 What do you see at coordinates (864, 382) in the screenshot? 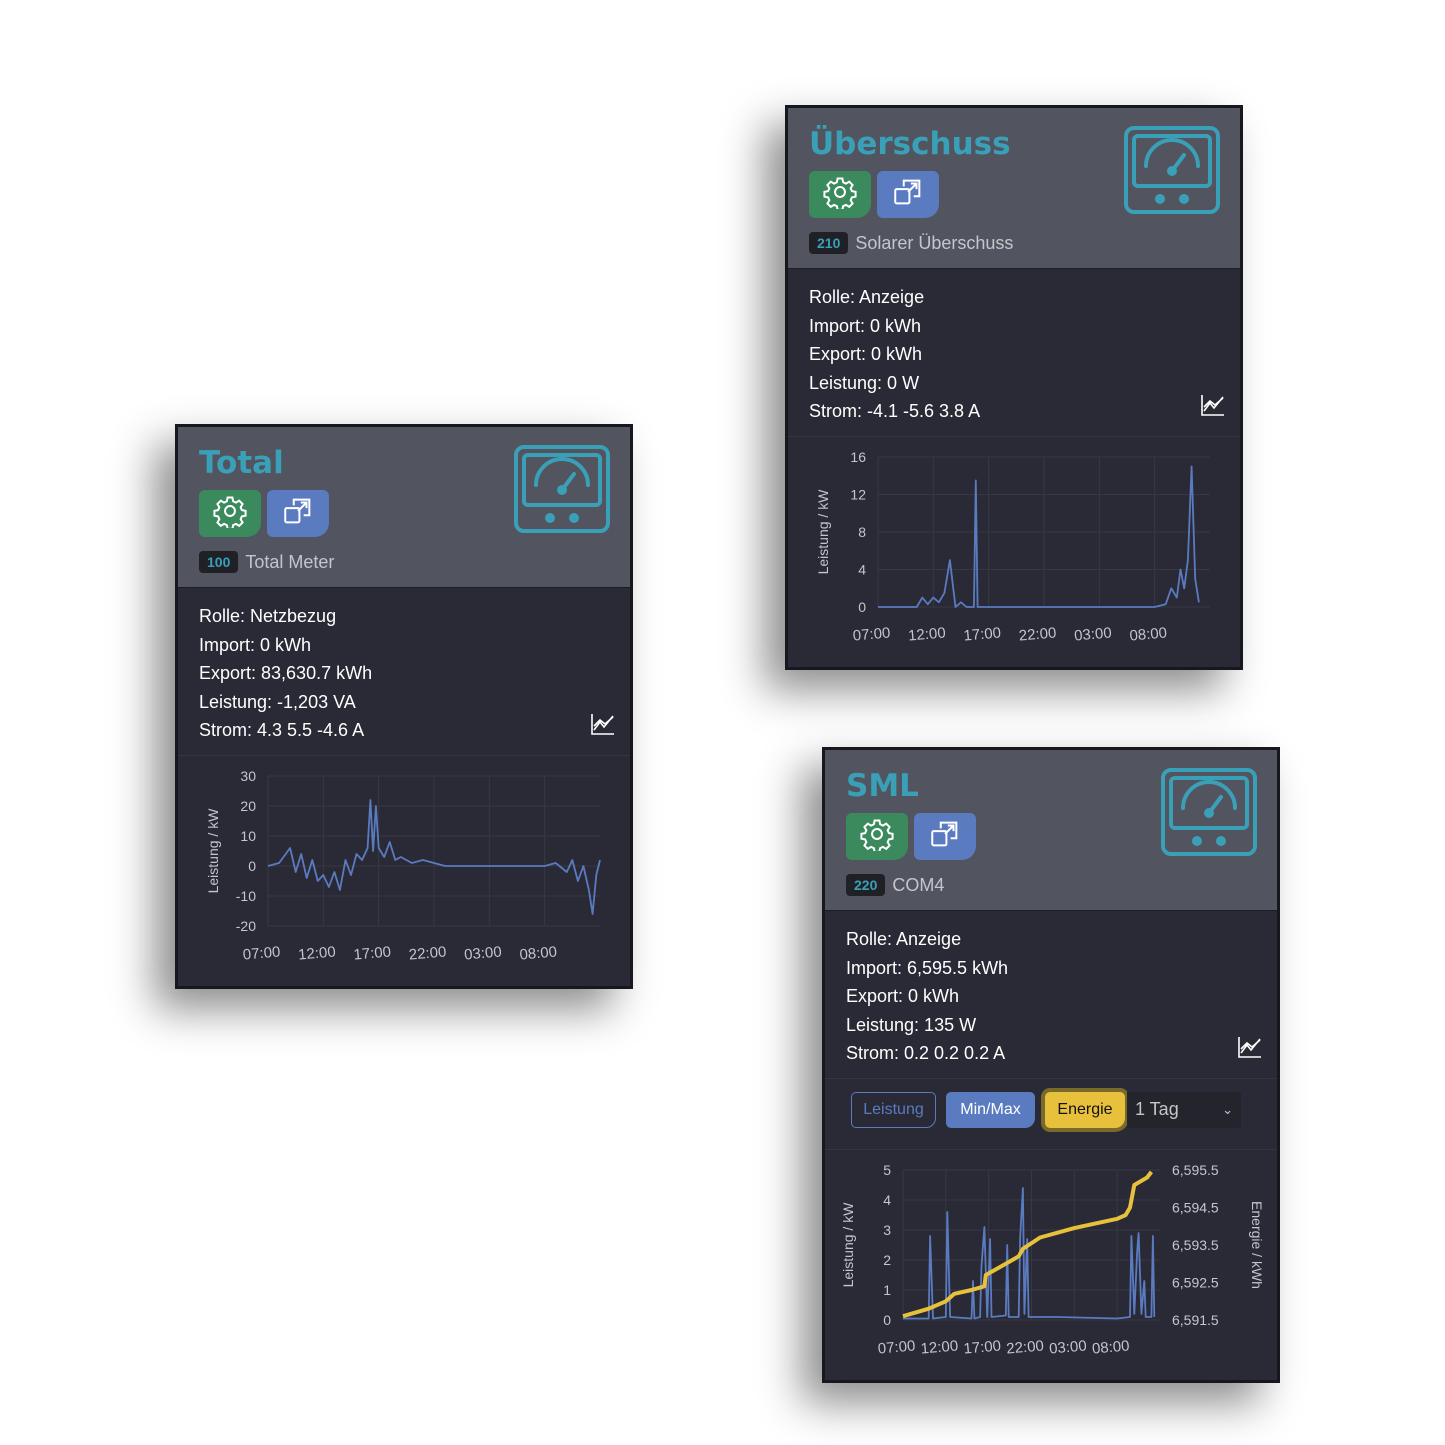
I see `info-line: Leistung: 0 W` at bounding box center [864, 382].